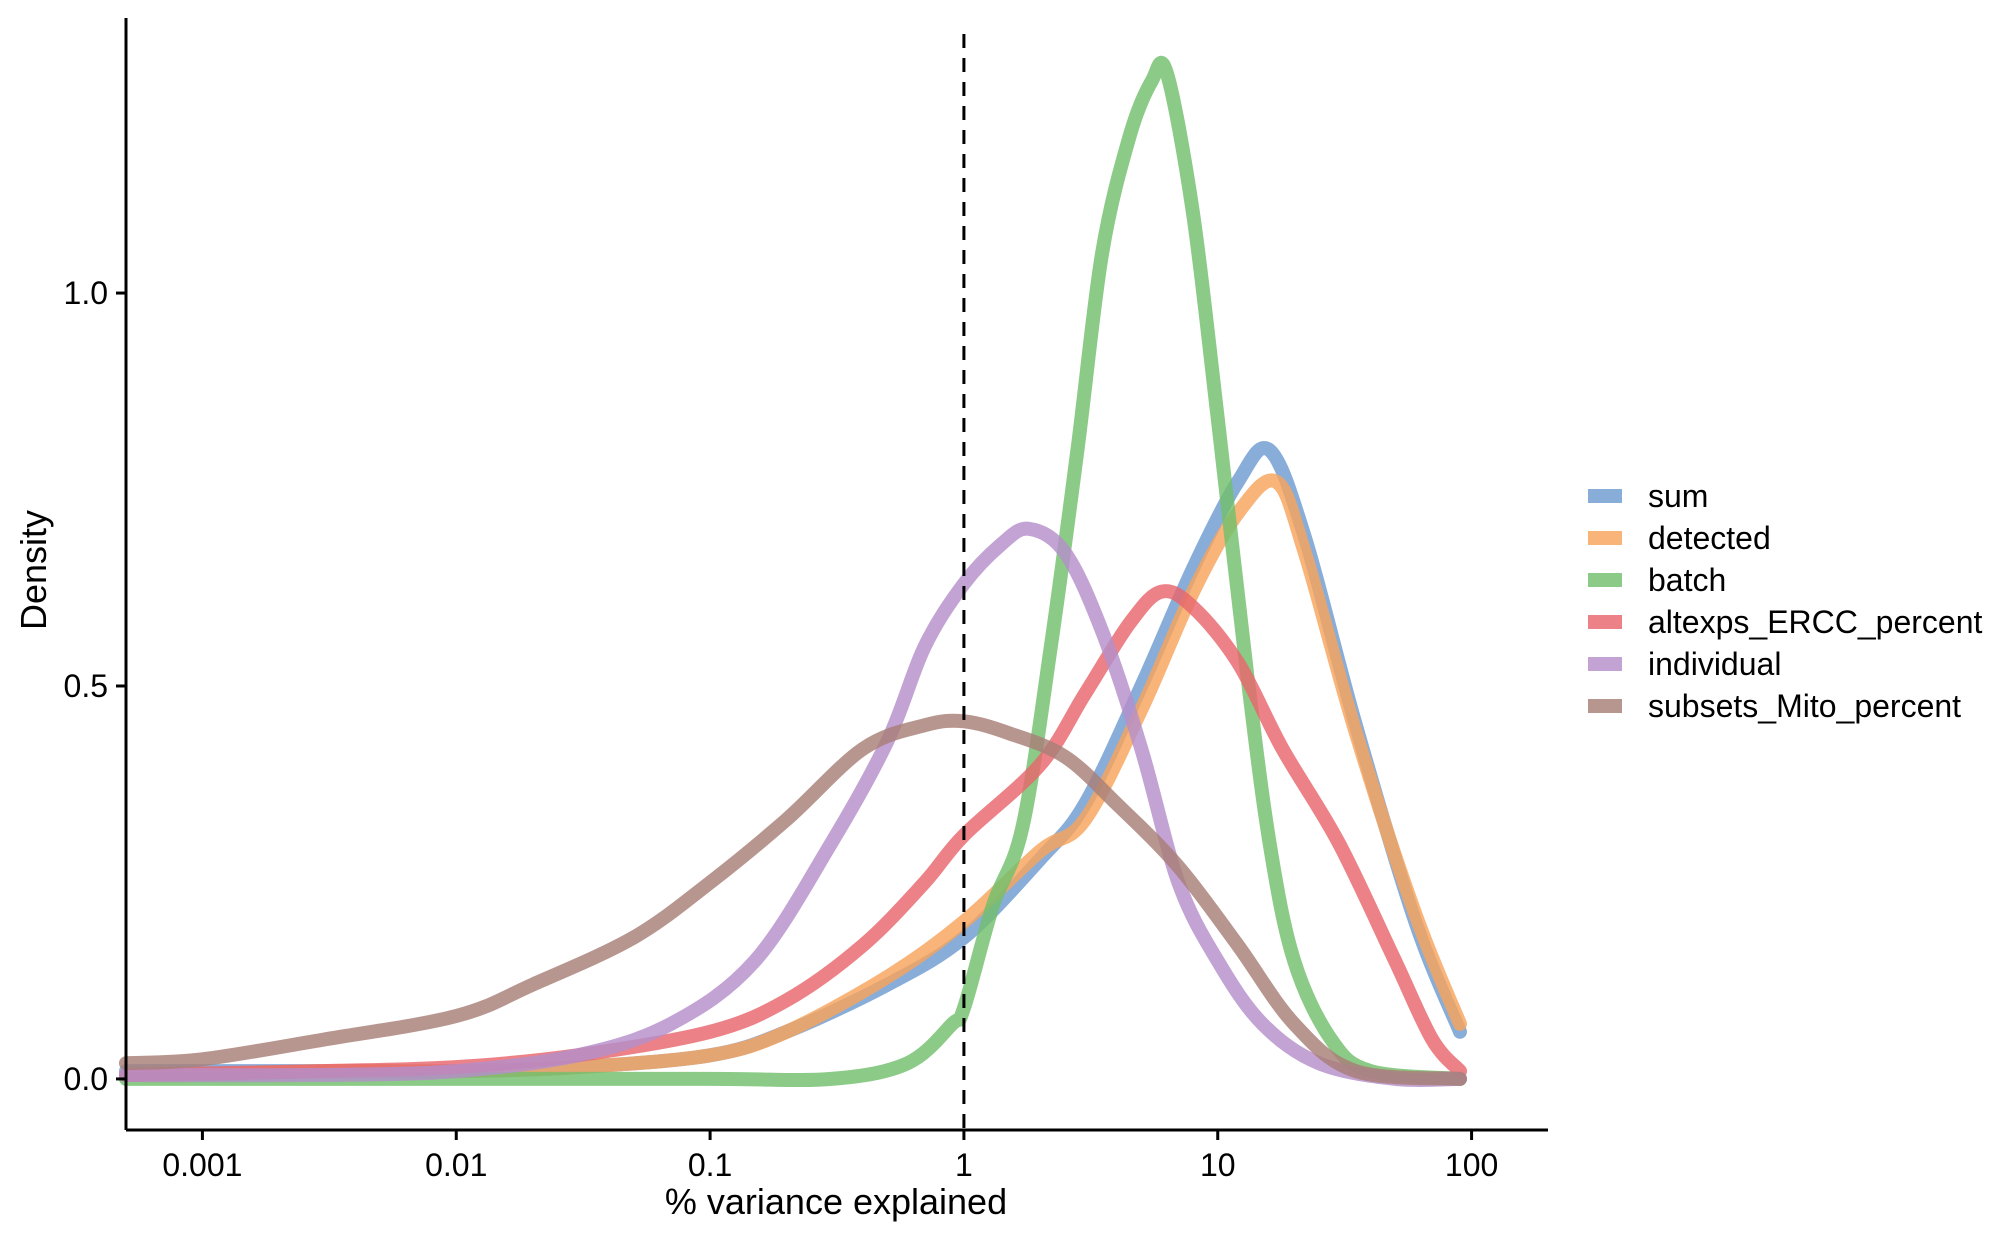  I want to click on legend-label-sum: sum, so click(1678, 496).